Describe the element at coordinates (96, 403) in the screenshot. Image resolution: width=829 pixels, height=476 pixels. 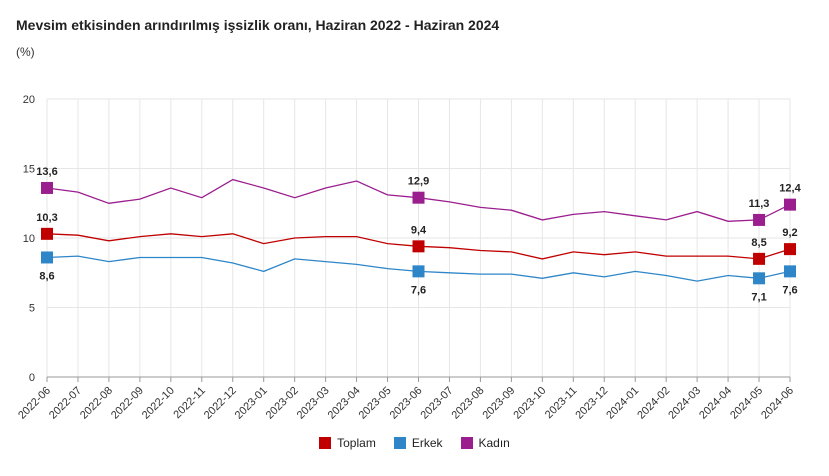
I see `x-tick-label: 2022-08` at that location.